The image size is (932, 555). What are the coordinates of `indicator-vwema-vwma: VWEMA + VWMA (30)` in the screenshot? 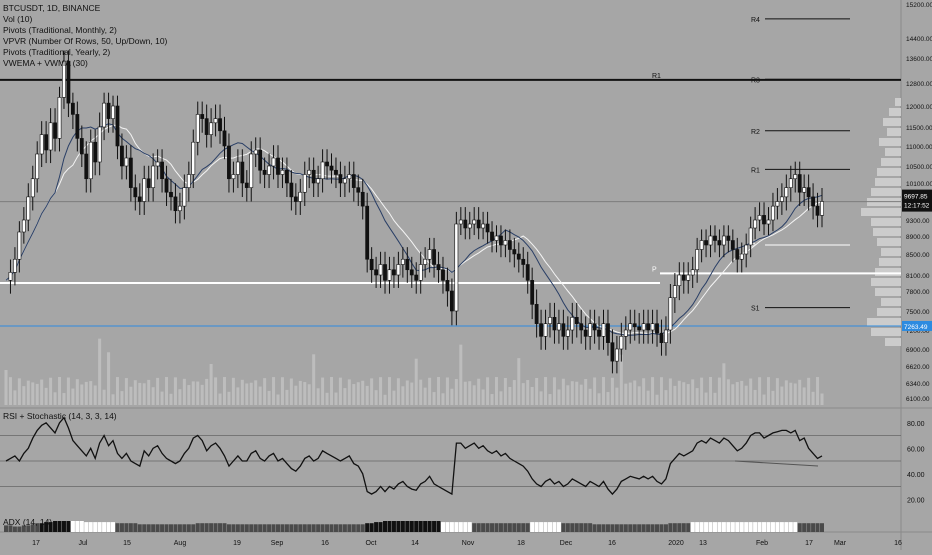 It's located at (45, 63).